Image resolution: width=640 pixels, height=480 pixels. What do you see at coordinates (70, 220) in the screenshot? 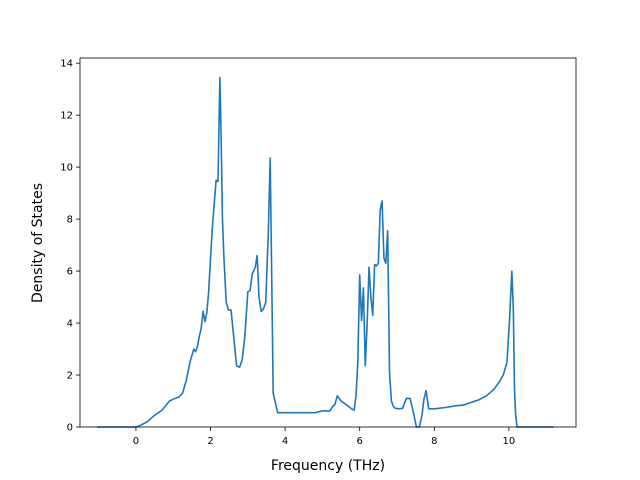
I see `y-tick-label: 8` at bounding box center [70, 220].